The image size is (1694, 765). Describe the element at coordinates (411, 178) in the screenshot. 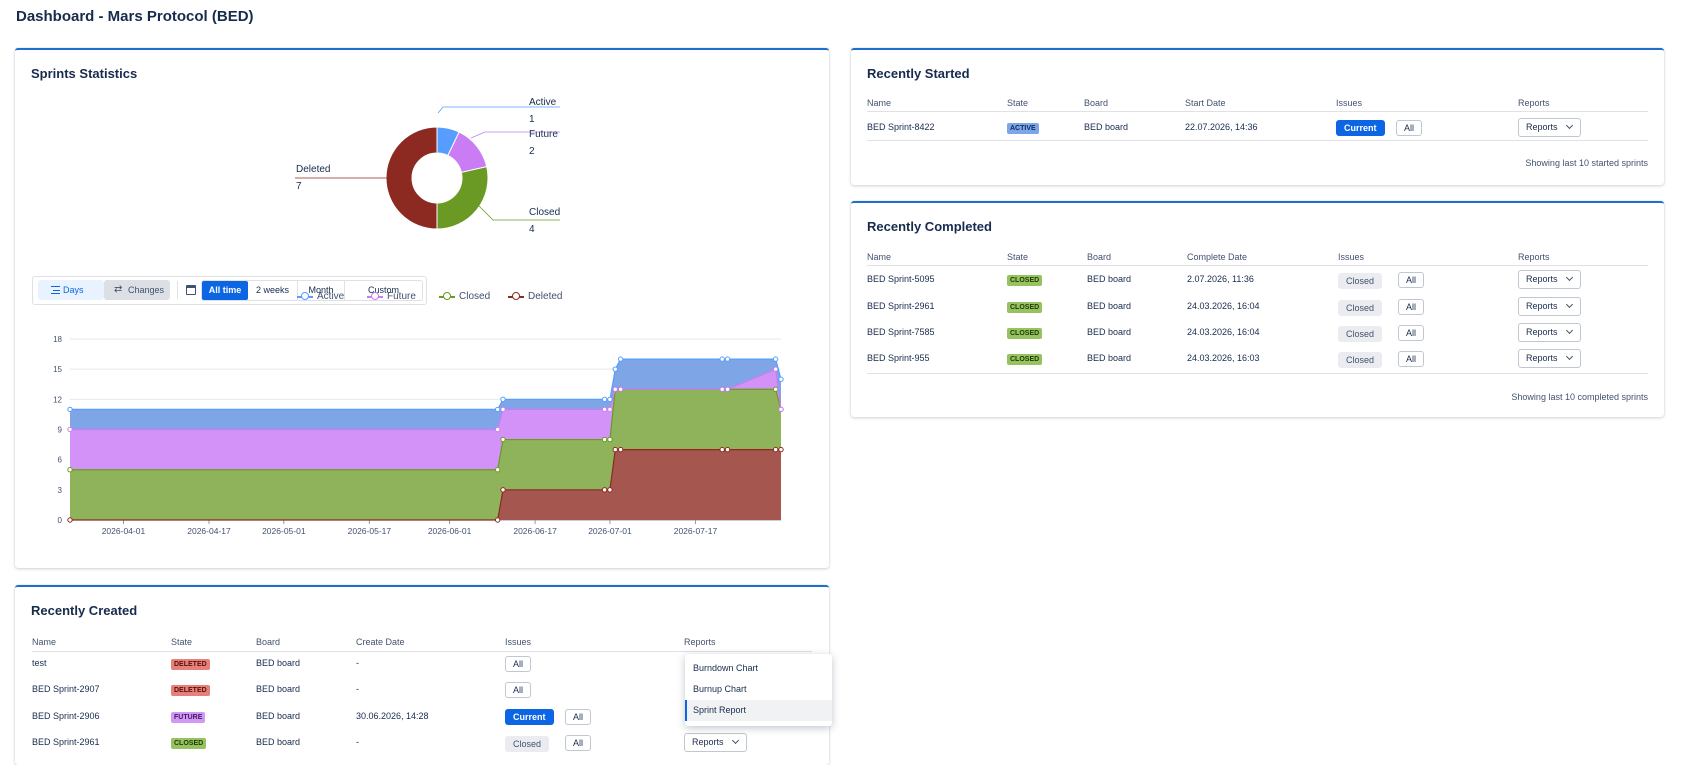

I see `donut-slice-deleted` at that location.